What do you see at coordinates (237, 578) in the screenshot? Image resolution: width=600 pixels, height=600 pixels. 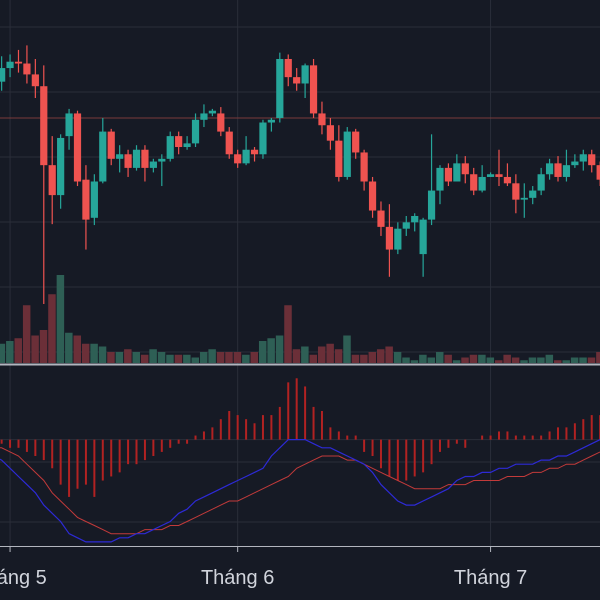 I see `time-label: Tháng 6` at bounding box center [237, 578].